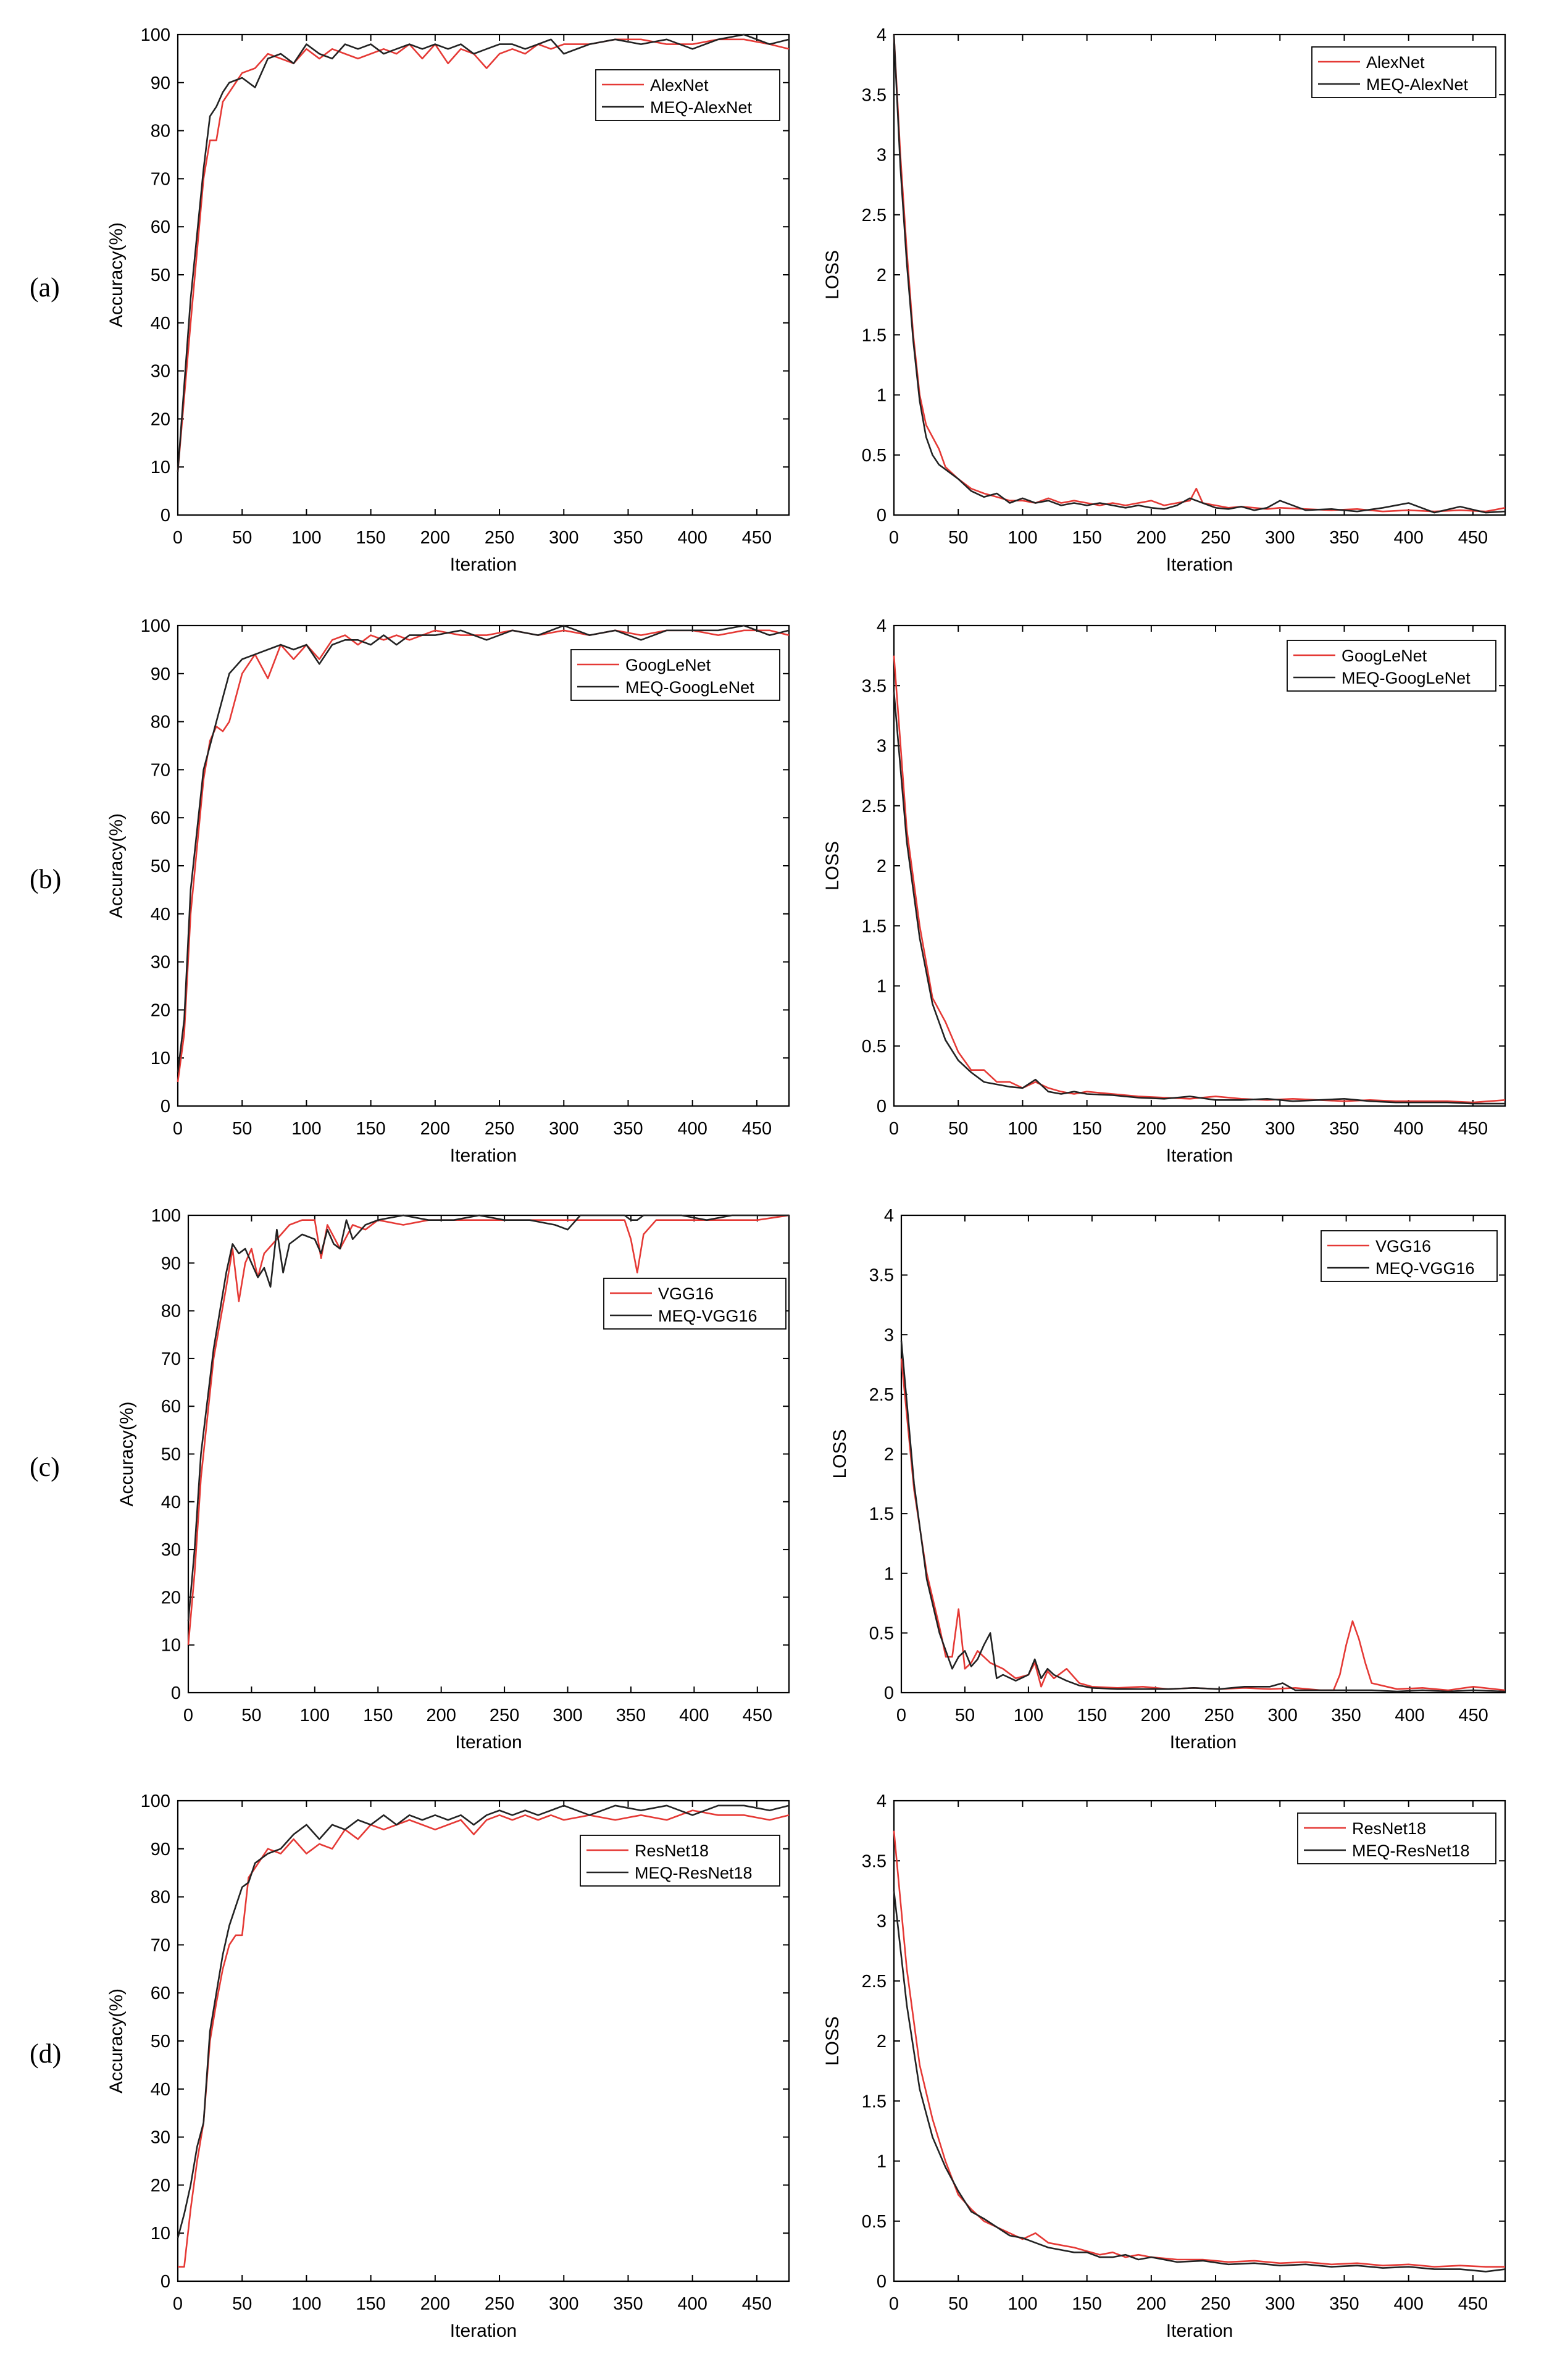 Image resolution: width=1544 pixels, height=2380 pixels. What do you see at coordinates (160, 2042) in the screenshot?
I see `y-tick-label: 50` at bounding box center [160, 2042].